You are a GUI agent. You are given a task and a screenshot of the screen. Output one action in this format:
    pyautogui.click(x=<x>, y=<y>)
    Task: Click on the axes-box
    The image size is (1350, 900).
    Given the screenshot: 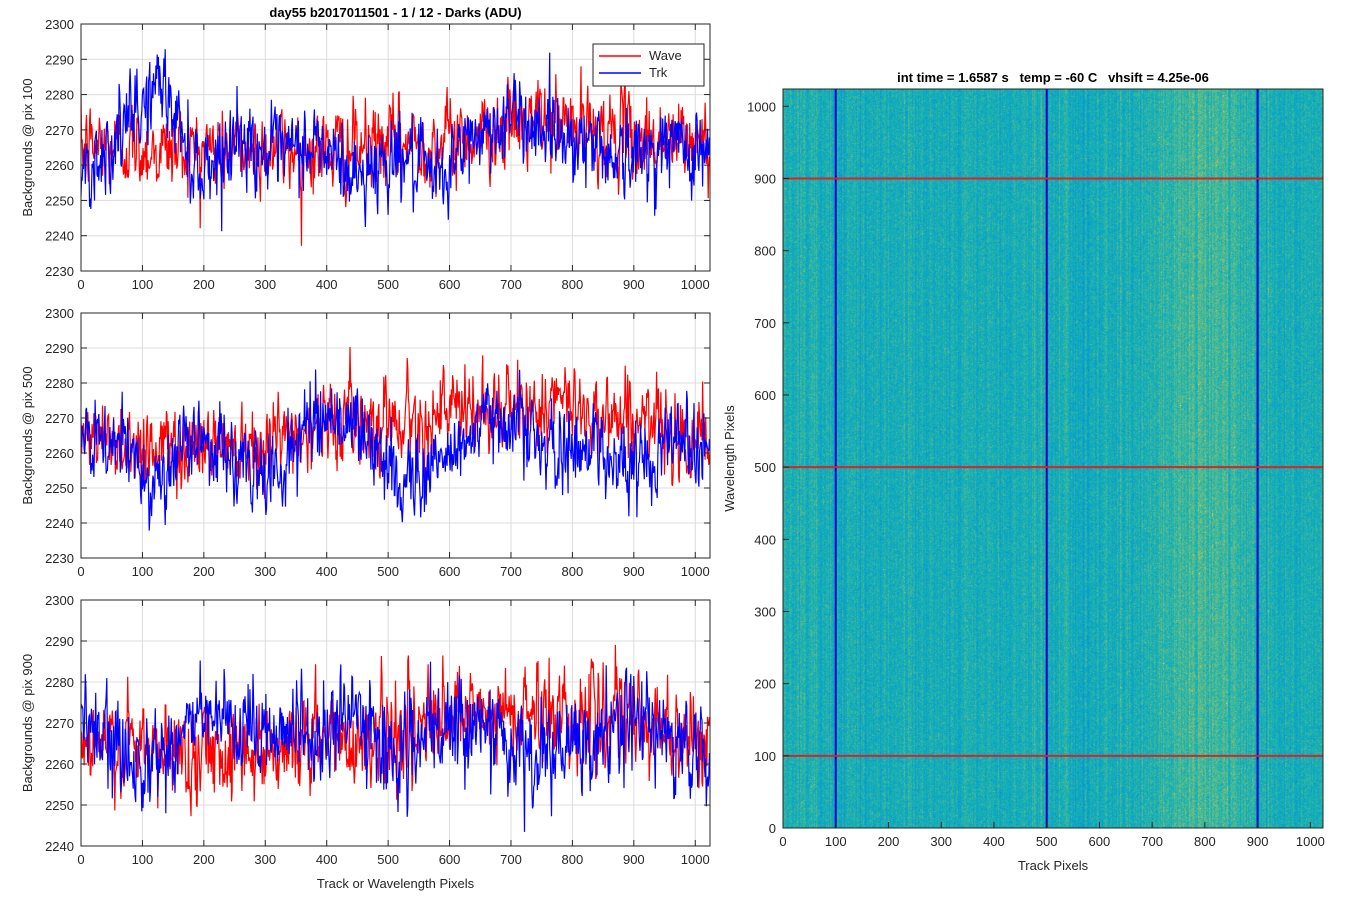 What is the action you would take?
    pyautogui.click(x=395, y=147)
    